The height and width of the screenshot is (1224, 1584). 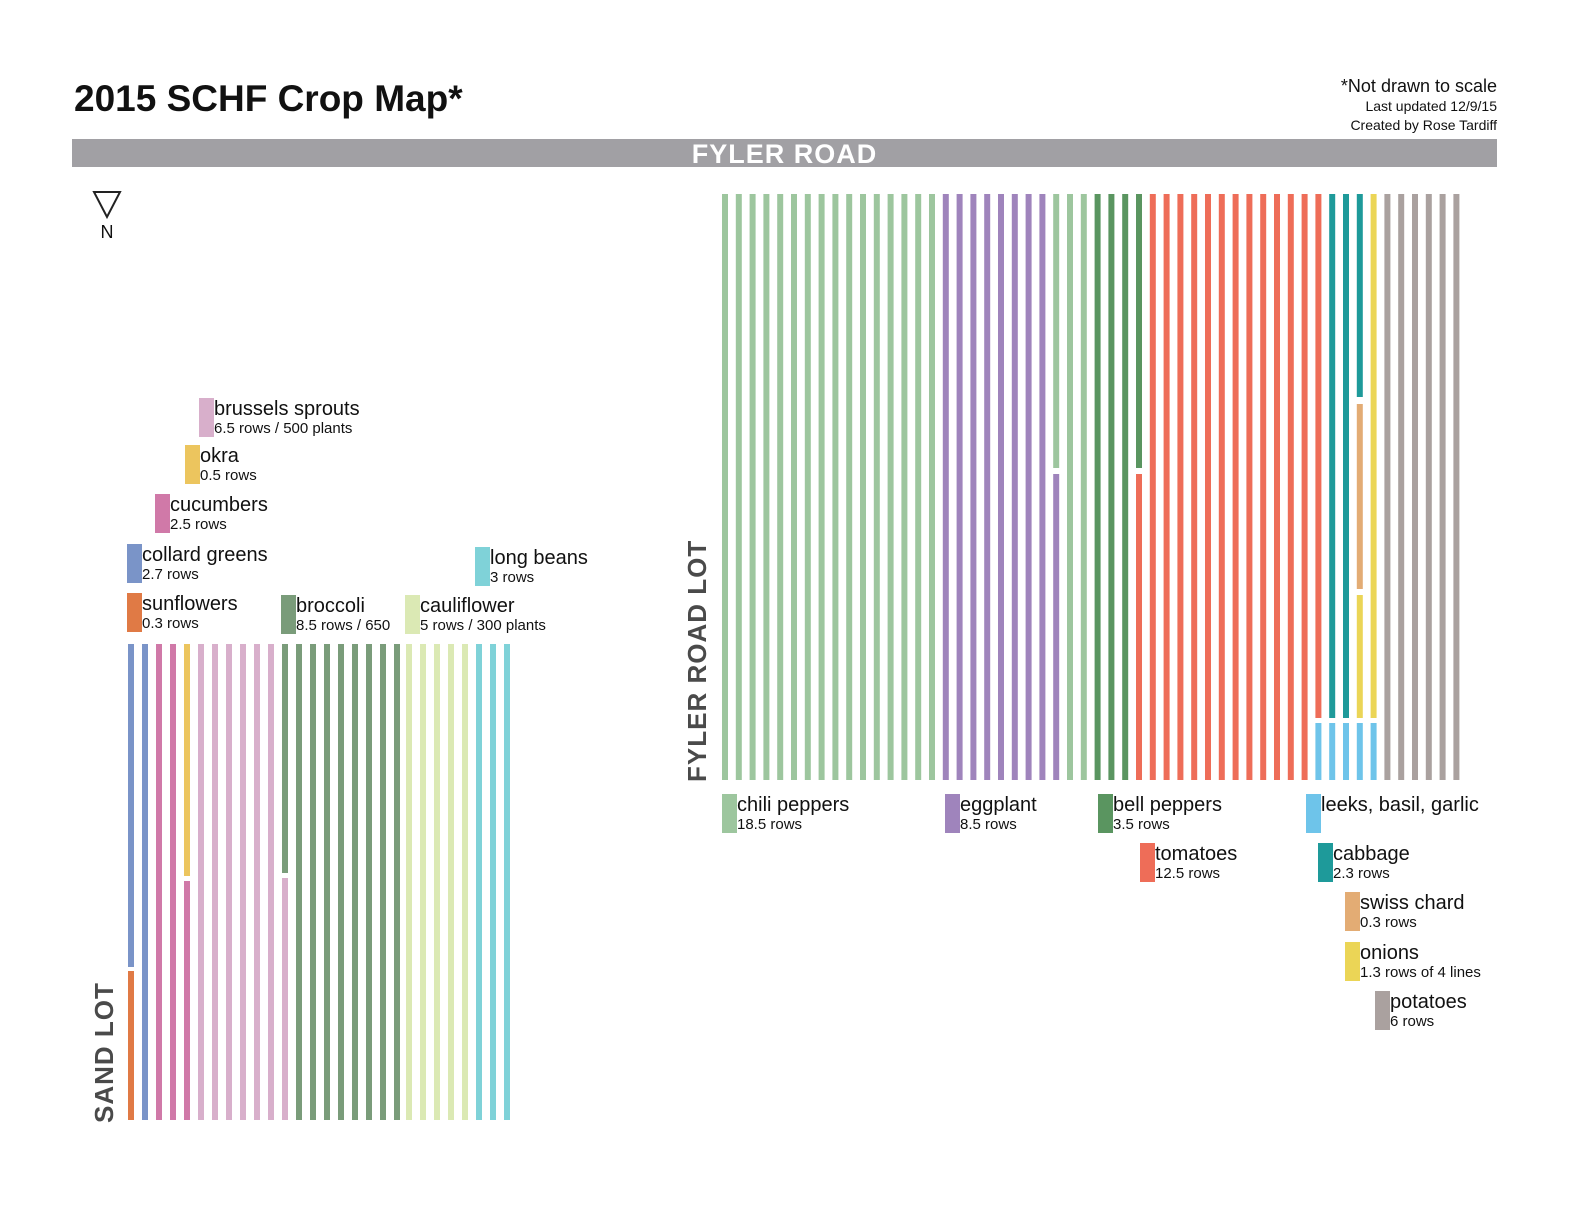 What do you see at coordinates (131, 1045) in the screenshot?
I see `sunflowers-row` at bounding box center [131, 1045].